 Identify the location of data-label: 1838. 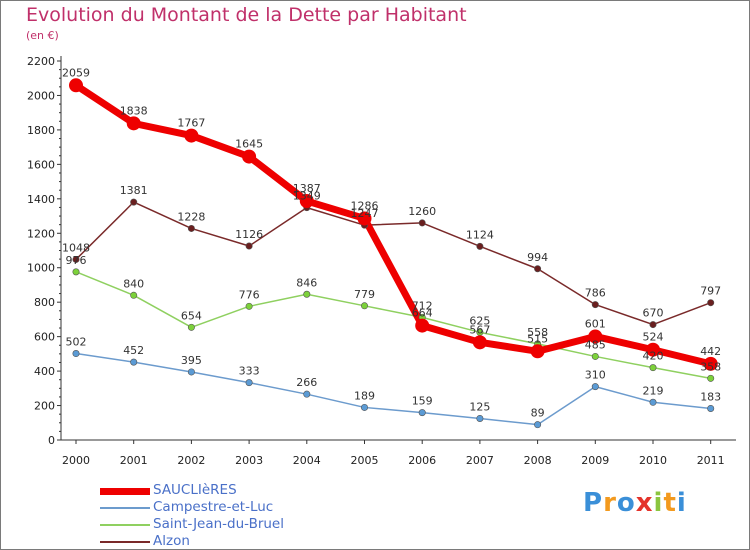
(134, 110).